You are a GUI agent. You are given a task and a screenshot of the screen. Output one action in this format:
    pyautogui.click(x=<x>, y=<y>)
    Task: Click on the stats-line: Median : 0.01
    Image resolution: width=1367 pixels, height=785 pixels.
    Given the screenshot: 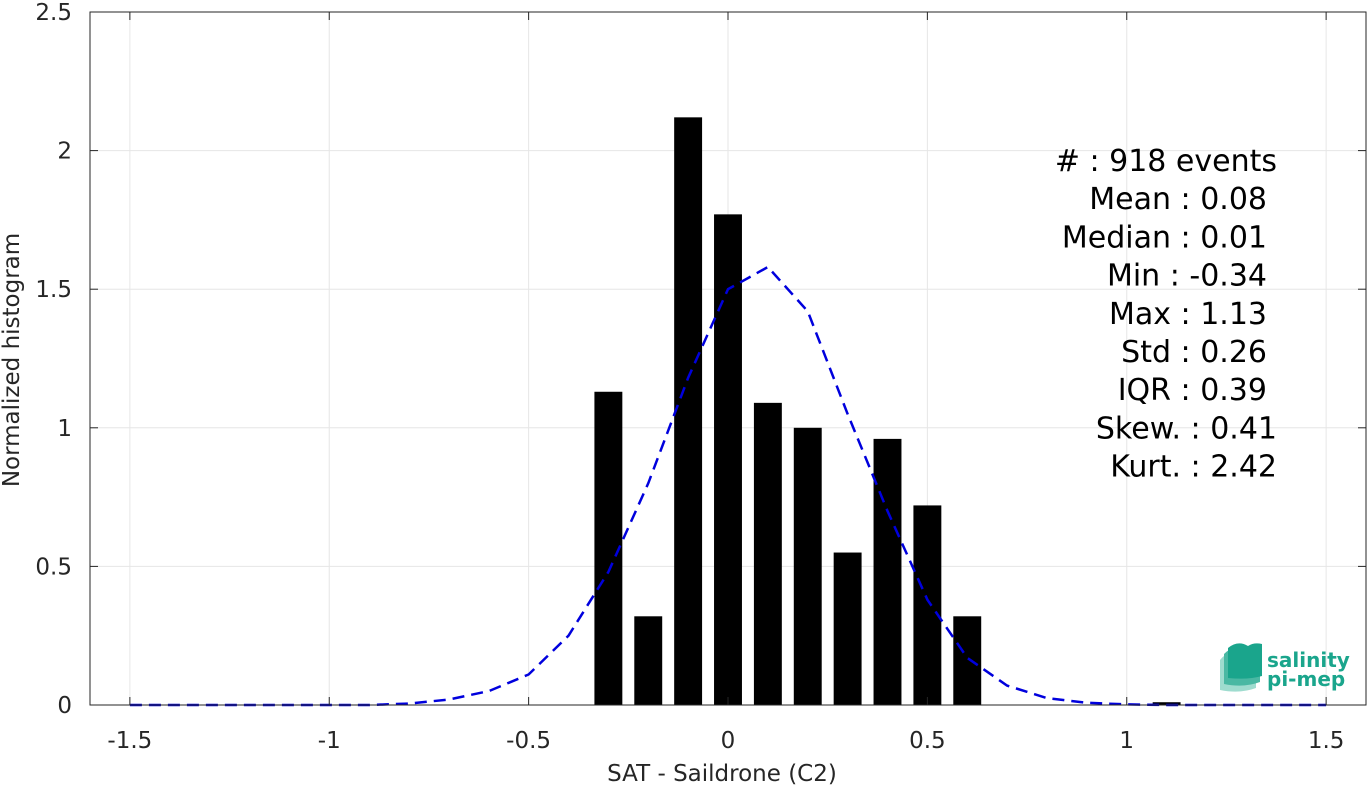 What is the action you would take?
    pyautogui.click(x=1164, y=237)
    